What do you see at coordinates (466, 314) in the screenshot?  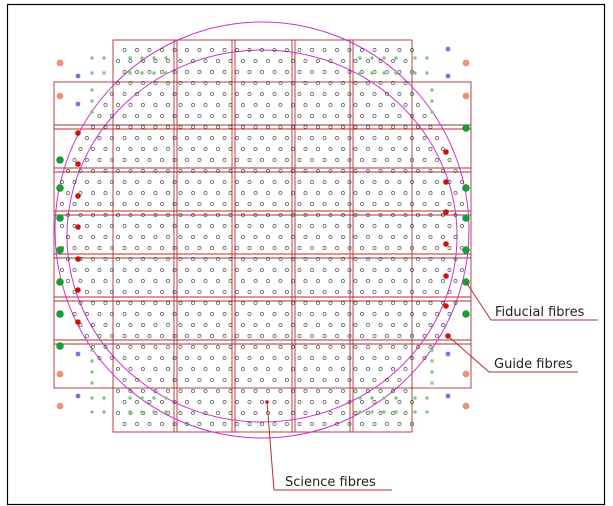 I see `fiducial-fibre` at bounding box center [466, 314].